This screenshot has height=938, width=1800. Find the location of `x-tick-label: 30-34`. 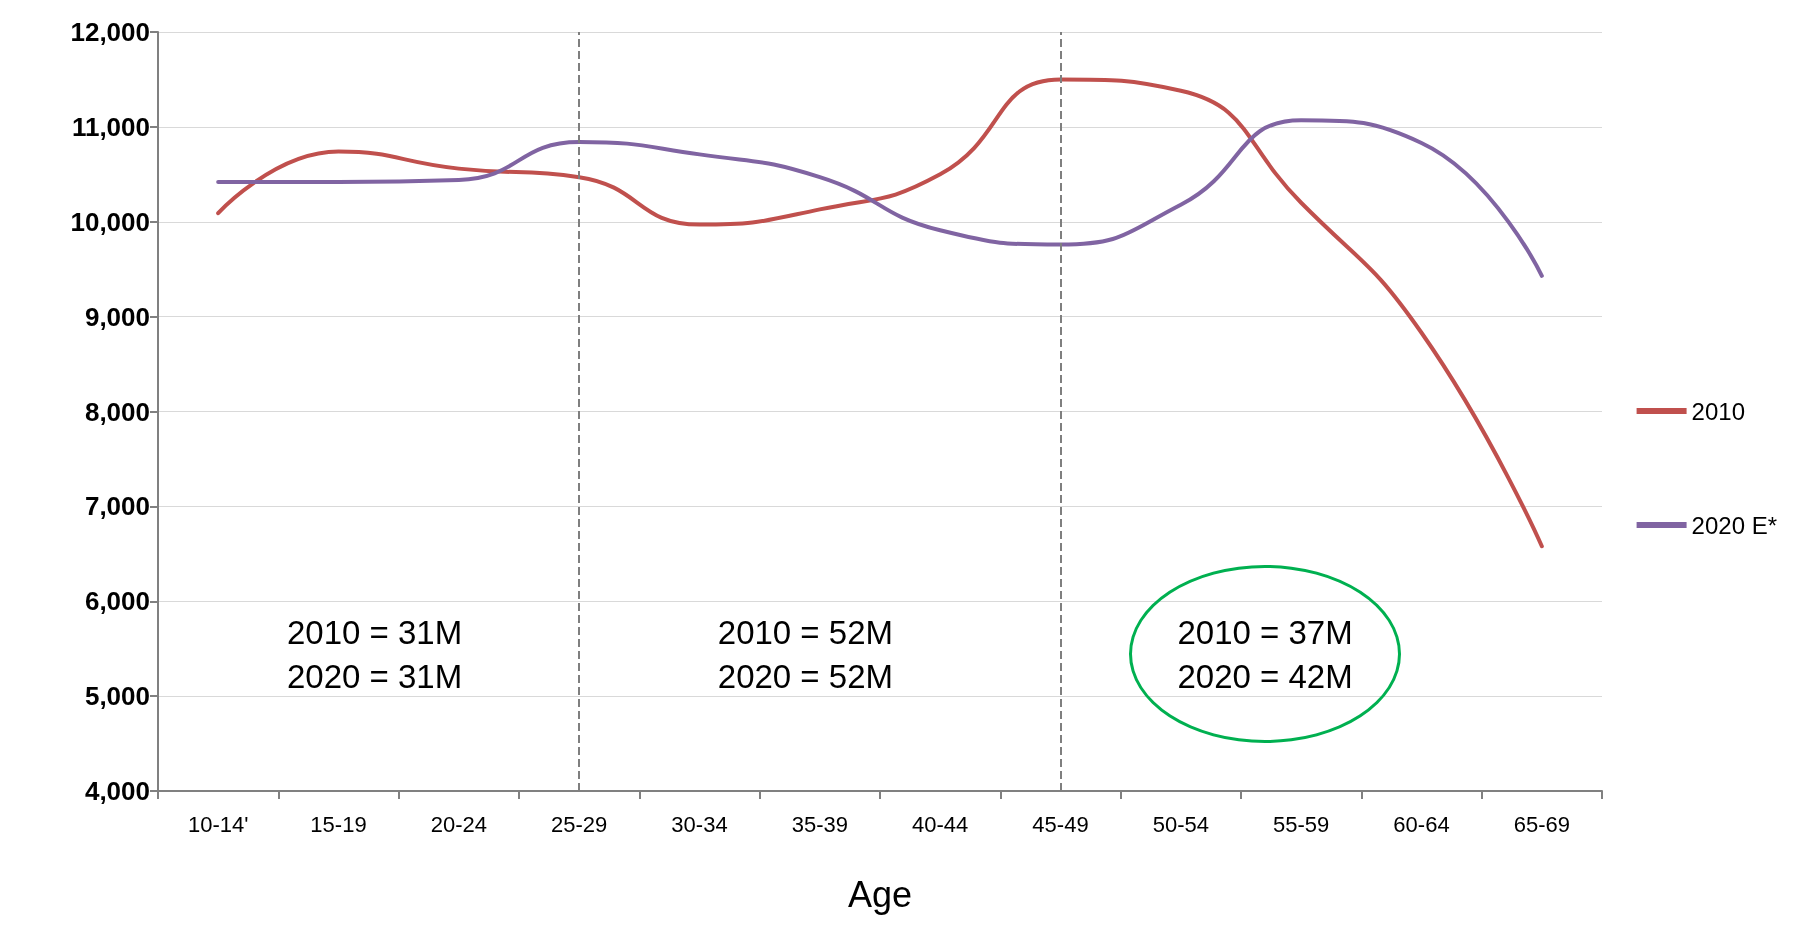

x-tick-label: 30-34 is located at coordinates (699, 824).